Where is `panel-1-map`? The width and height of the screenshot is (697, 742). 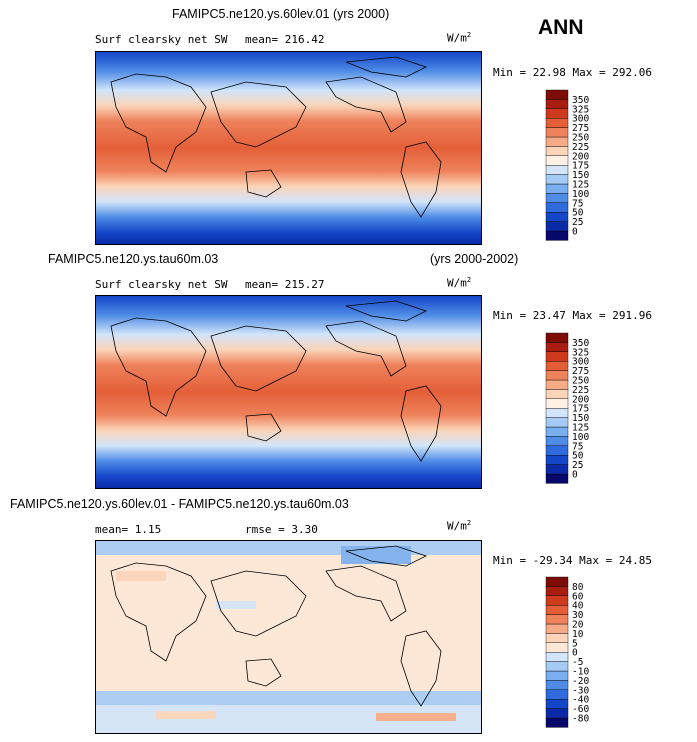
panel-1-map is located at coordinates (288, 148).